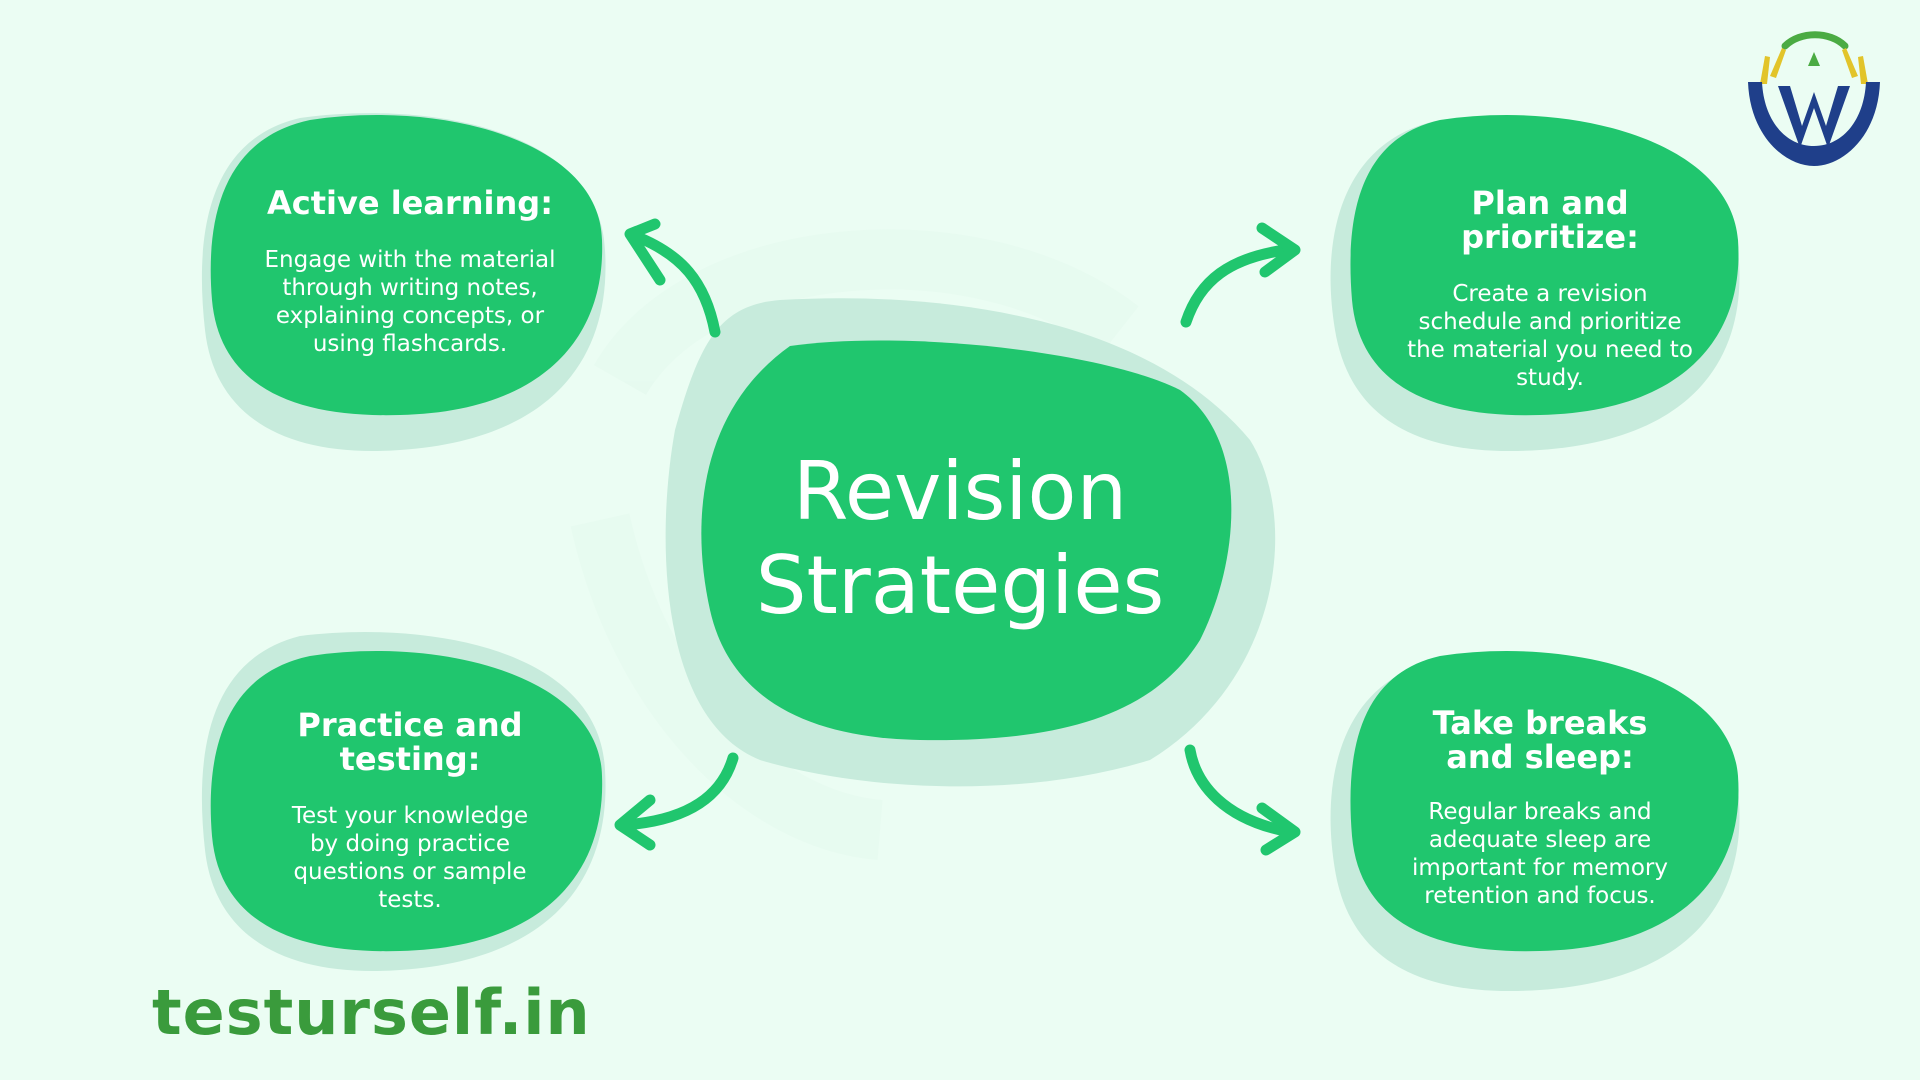 This screenshot has height=1080, width=1920. What do you see at coordinates (1540, 723) in the screenshot?
I see `card-breaks-title-line1: Take breaks` at bounding box center [1540, 723].